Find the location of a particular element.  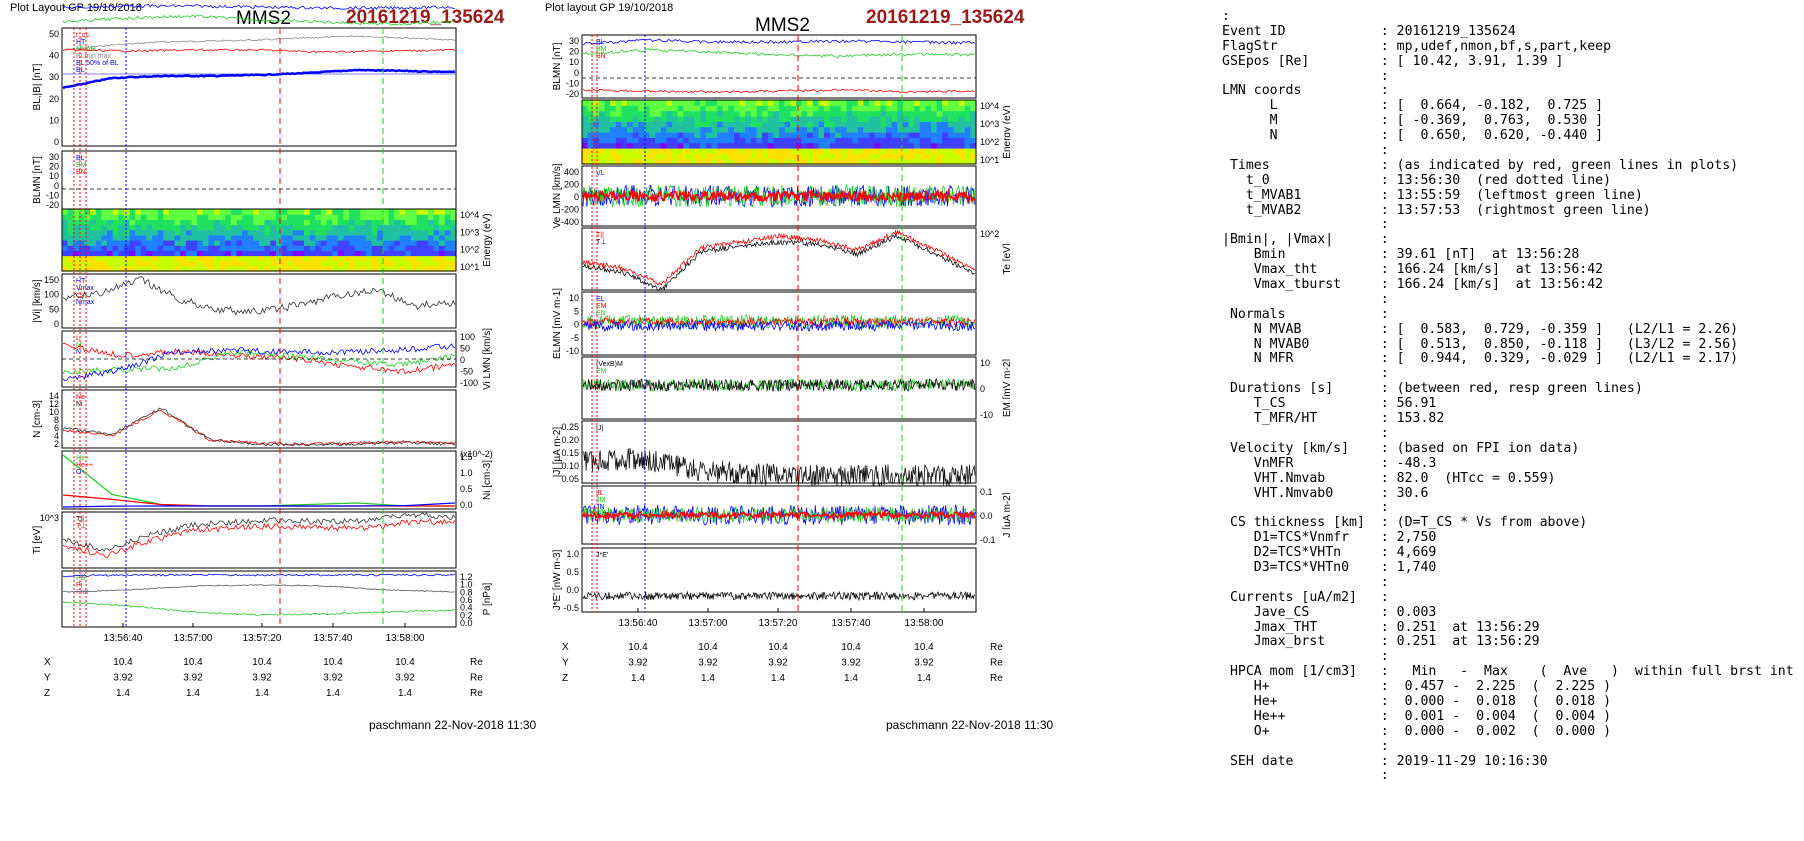

position-row-value: 10.4 is located at coordinates (851, 647).